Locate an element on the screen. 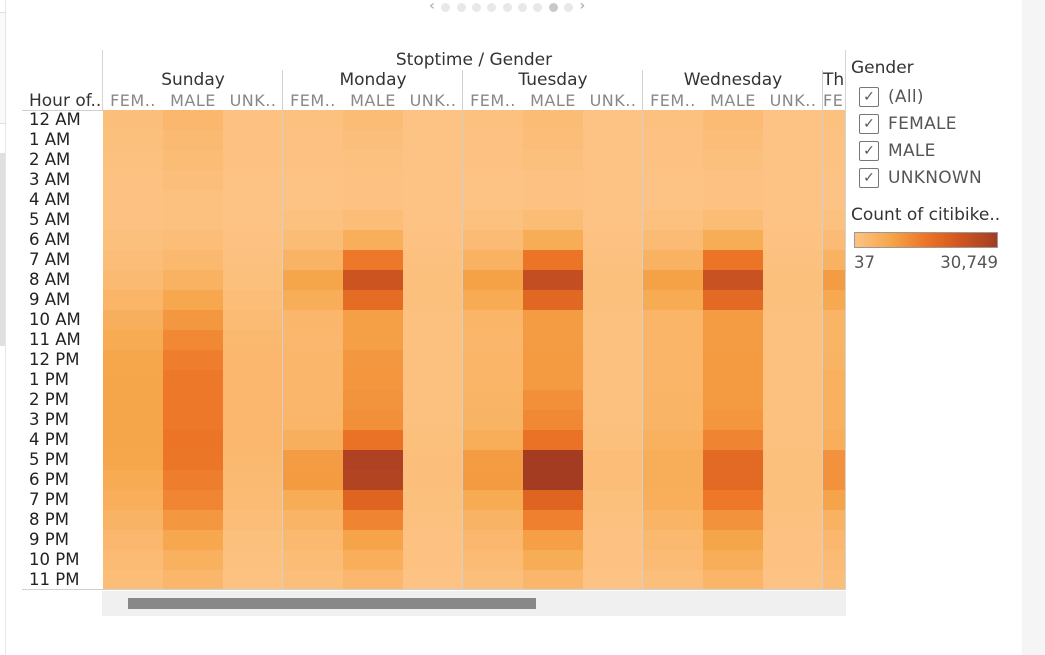  gender-header-unk: UNK.. is located at coordinates (793, 100).